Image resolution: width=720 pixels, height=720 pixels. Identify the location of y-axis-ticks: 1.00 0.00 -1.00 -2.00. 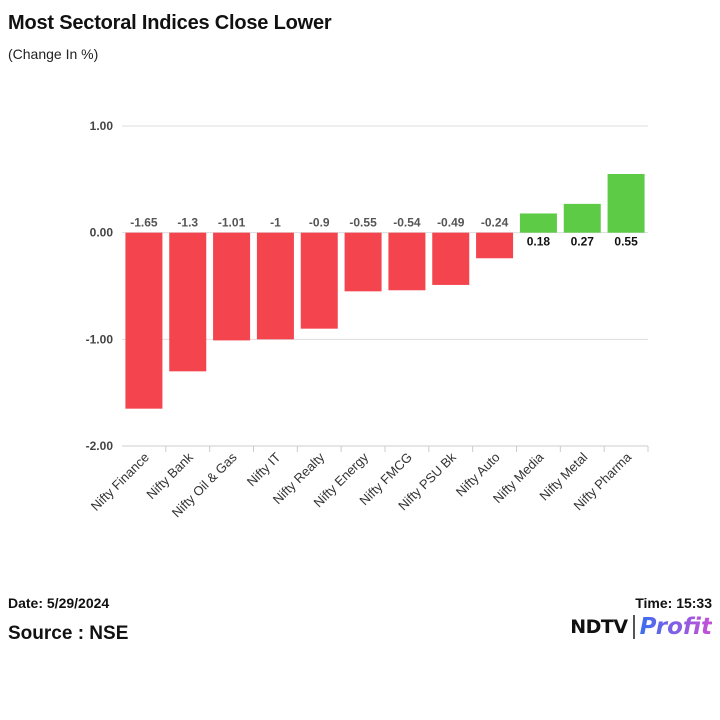
(100, 286).